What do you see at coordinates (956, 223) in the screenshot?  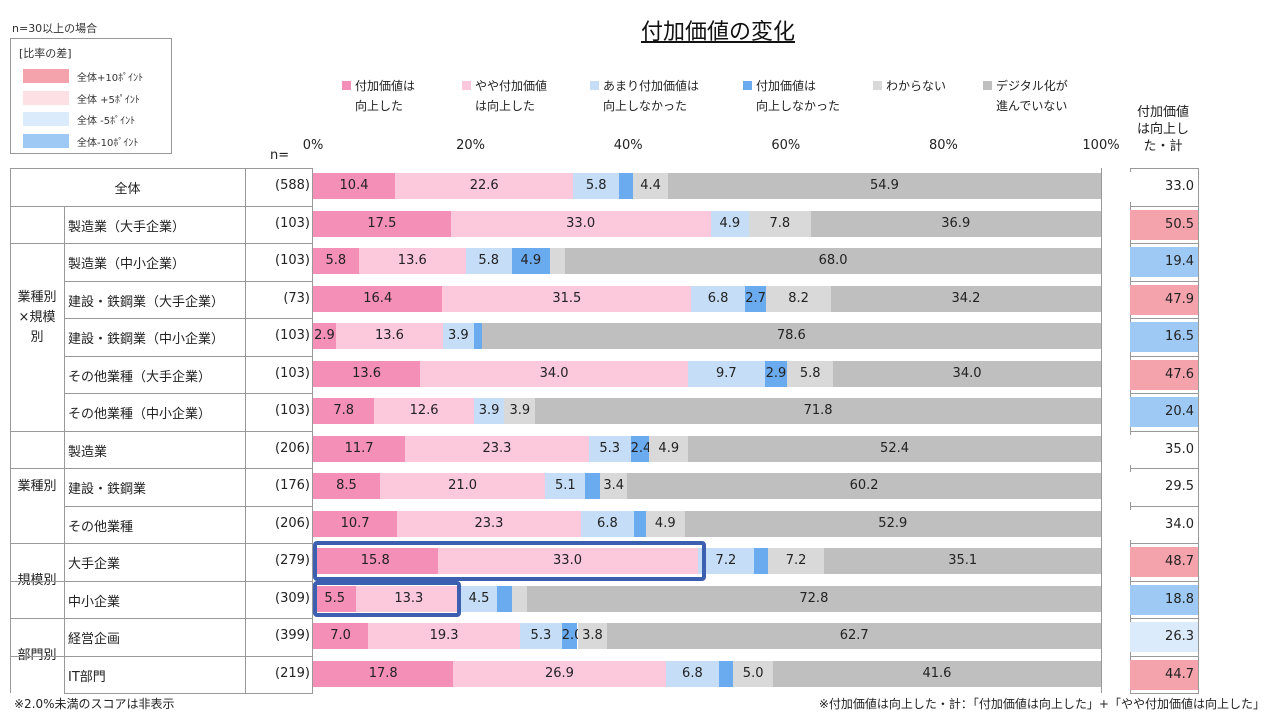 I see `bar-value-label: 36.9` at bounding box center [956, 223].